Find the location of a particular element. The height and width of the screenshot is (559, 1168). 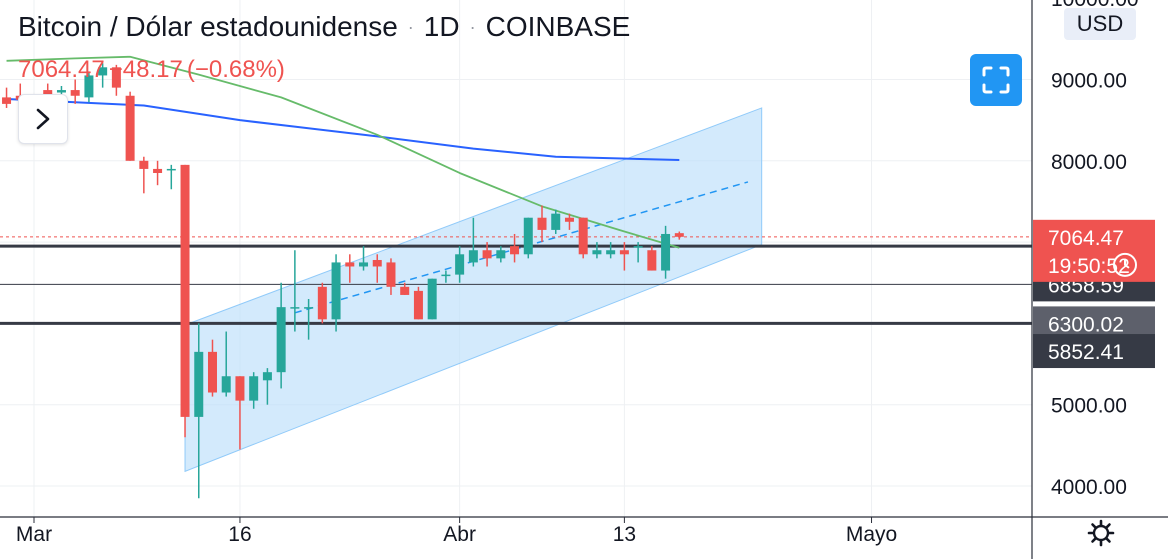

chevron-right-icon is located at coordinates (43, 119).